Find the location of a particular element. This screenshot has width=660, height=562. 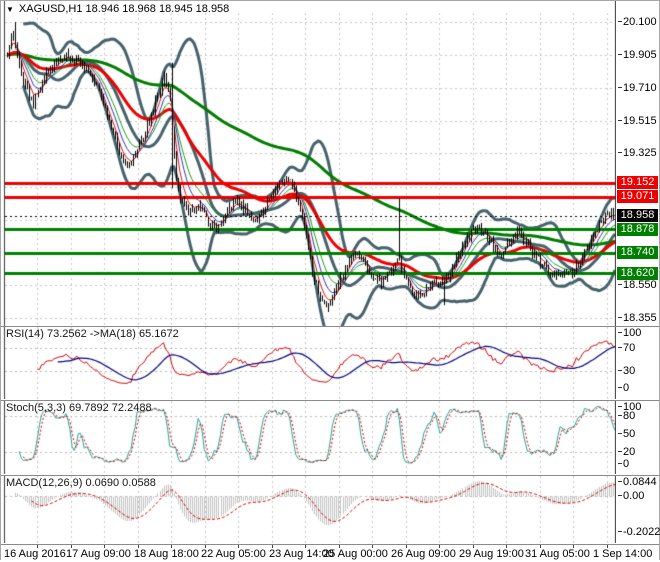

time-axis-label: 16 Aug 2016 is located at coordinates (35, 554).